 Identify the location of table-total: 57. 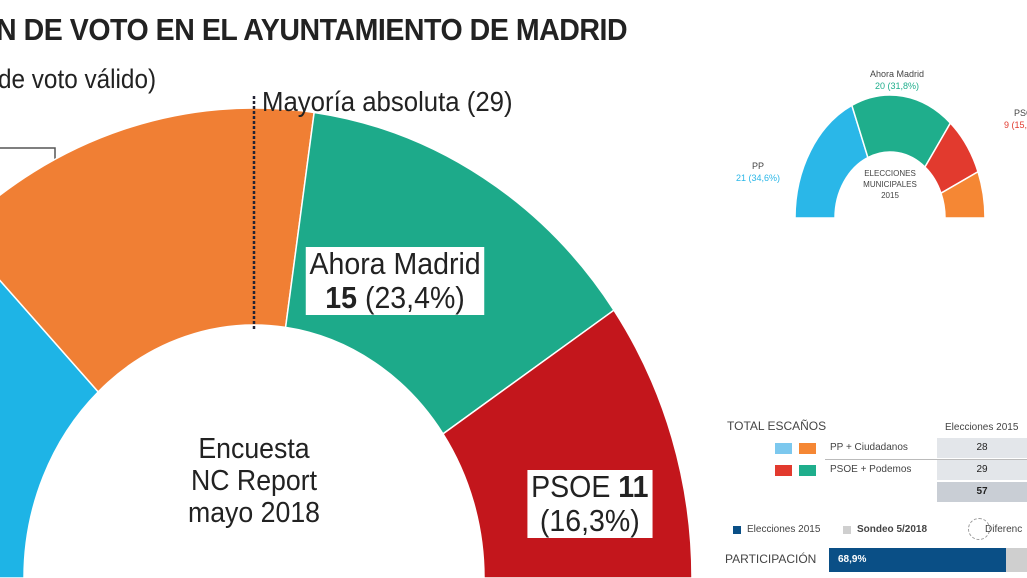
(982, 492).